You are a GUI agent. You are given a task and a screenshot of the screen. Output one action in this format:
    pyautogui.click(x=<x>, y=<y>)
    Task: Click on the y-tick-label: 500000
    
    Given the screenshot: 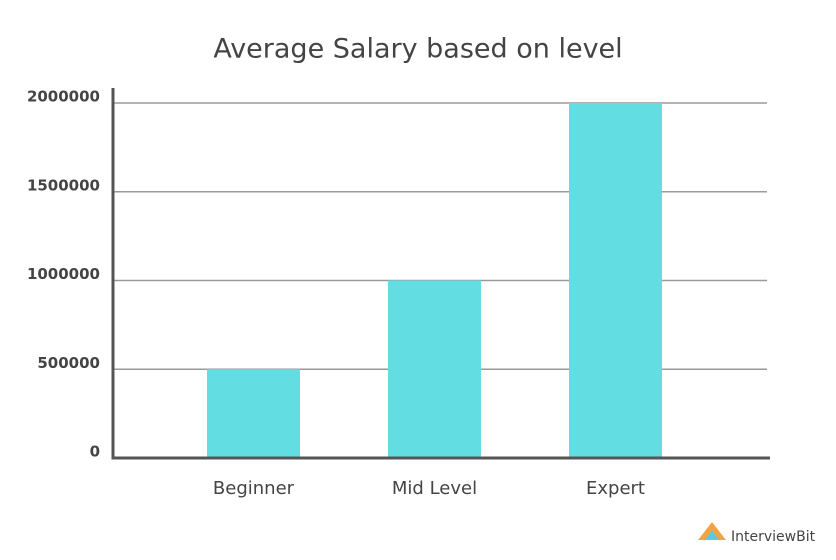 What is the action you would take?
    pyautogui.click(x=68, y=363)
    